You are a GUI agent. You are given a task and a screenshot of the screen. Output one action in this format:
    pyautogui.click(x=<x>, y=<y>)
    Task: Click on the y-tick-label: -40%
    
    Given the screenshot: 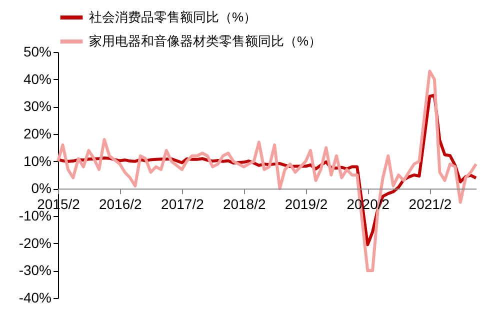 What is the action you would take?
    pyautogui.click(x=35, y=298)
    